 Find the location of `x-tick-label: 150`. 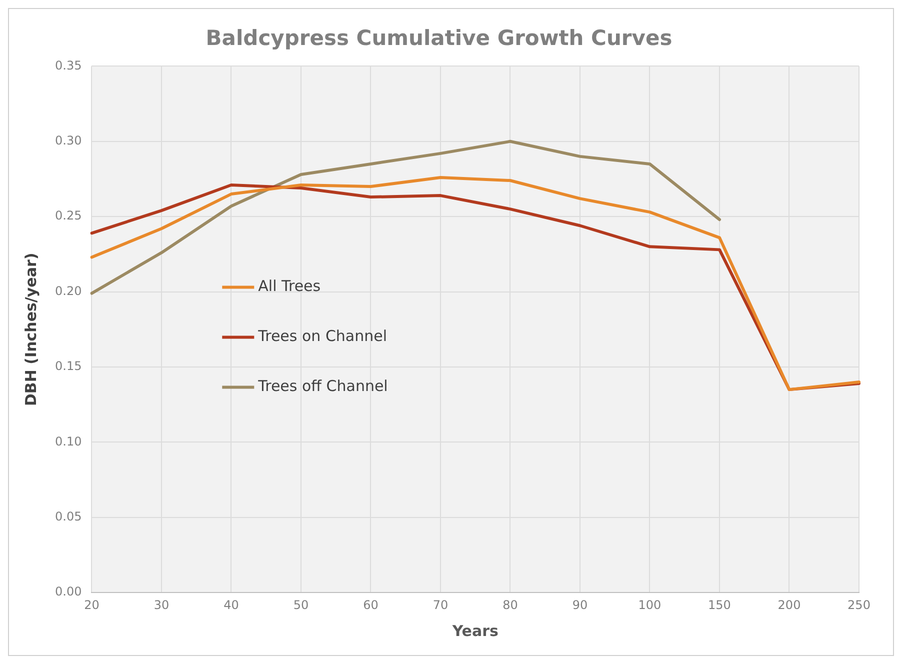

x-tick-label: 150 is located at coordinates (719, 605).